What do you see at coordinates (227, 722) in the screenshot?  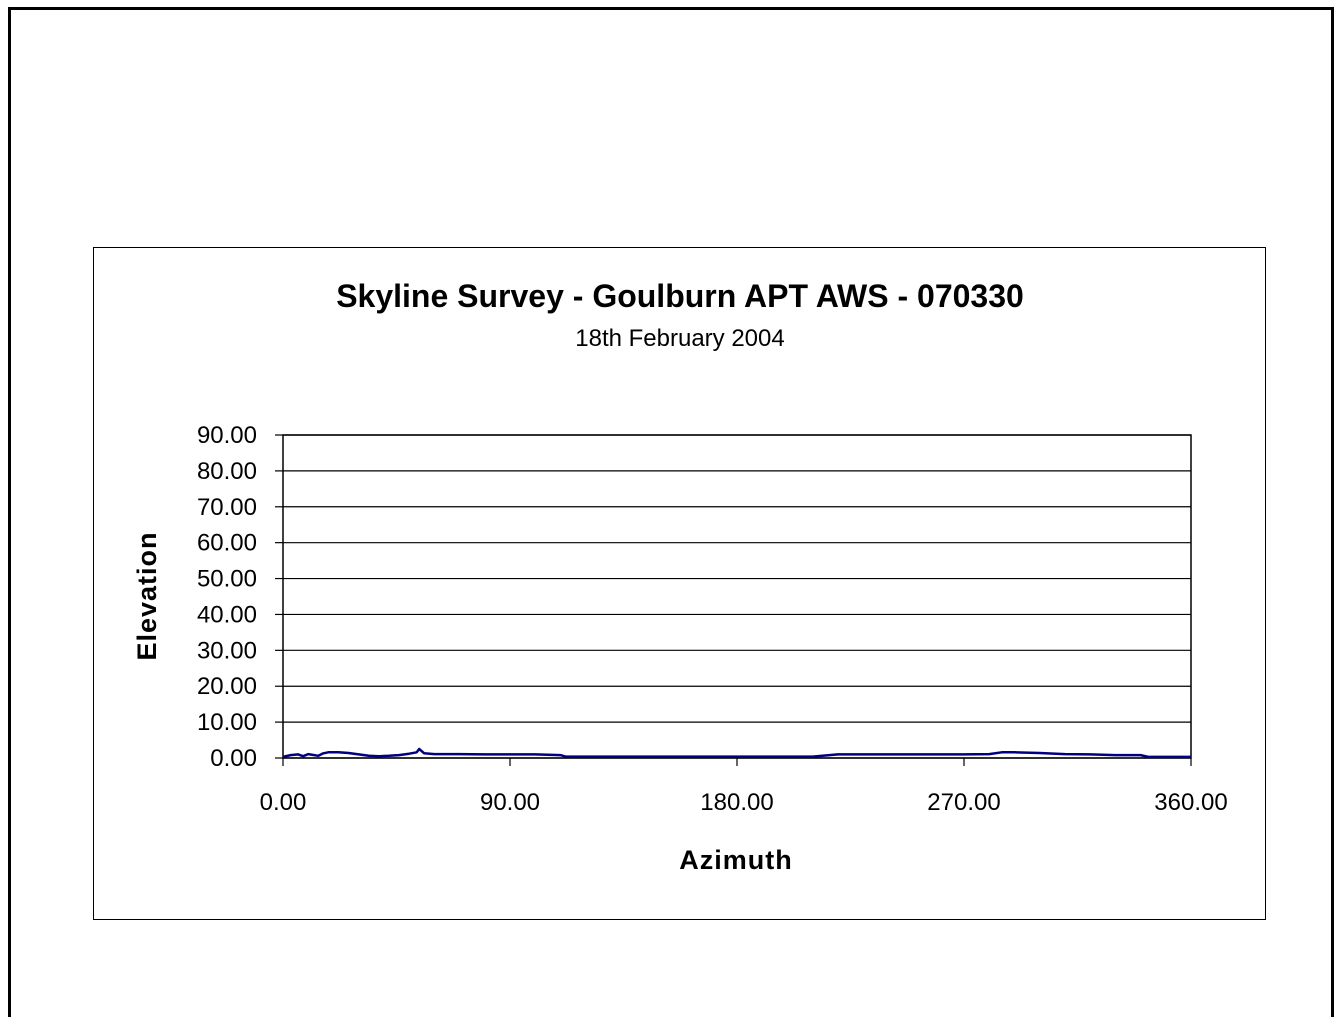 I see `y-tick-label: 10.00` at bounding box center [227, 722].